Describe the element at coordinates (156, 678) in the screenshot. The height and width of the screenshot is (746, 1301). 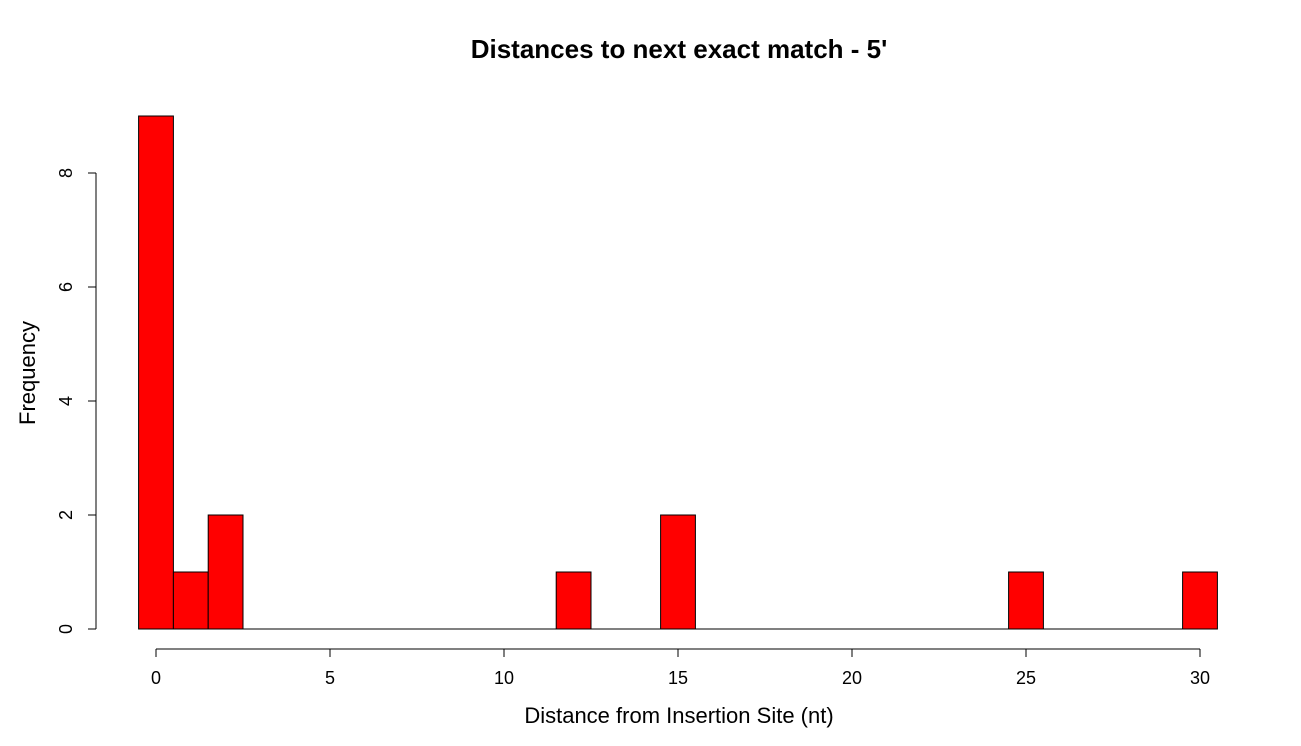
I see `x-tick-label: 0` at that location.